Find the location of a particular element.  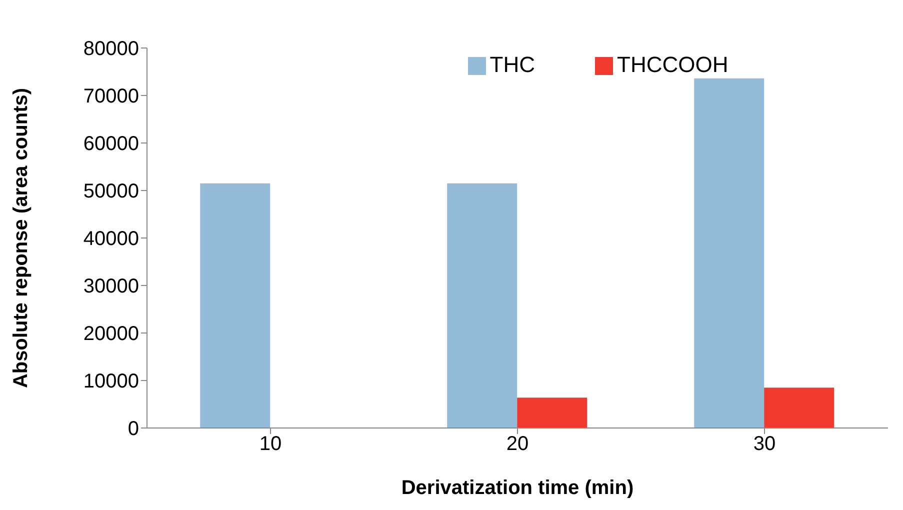

legend-label: THCCOOH is located at coordinates (672, 64).